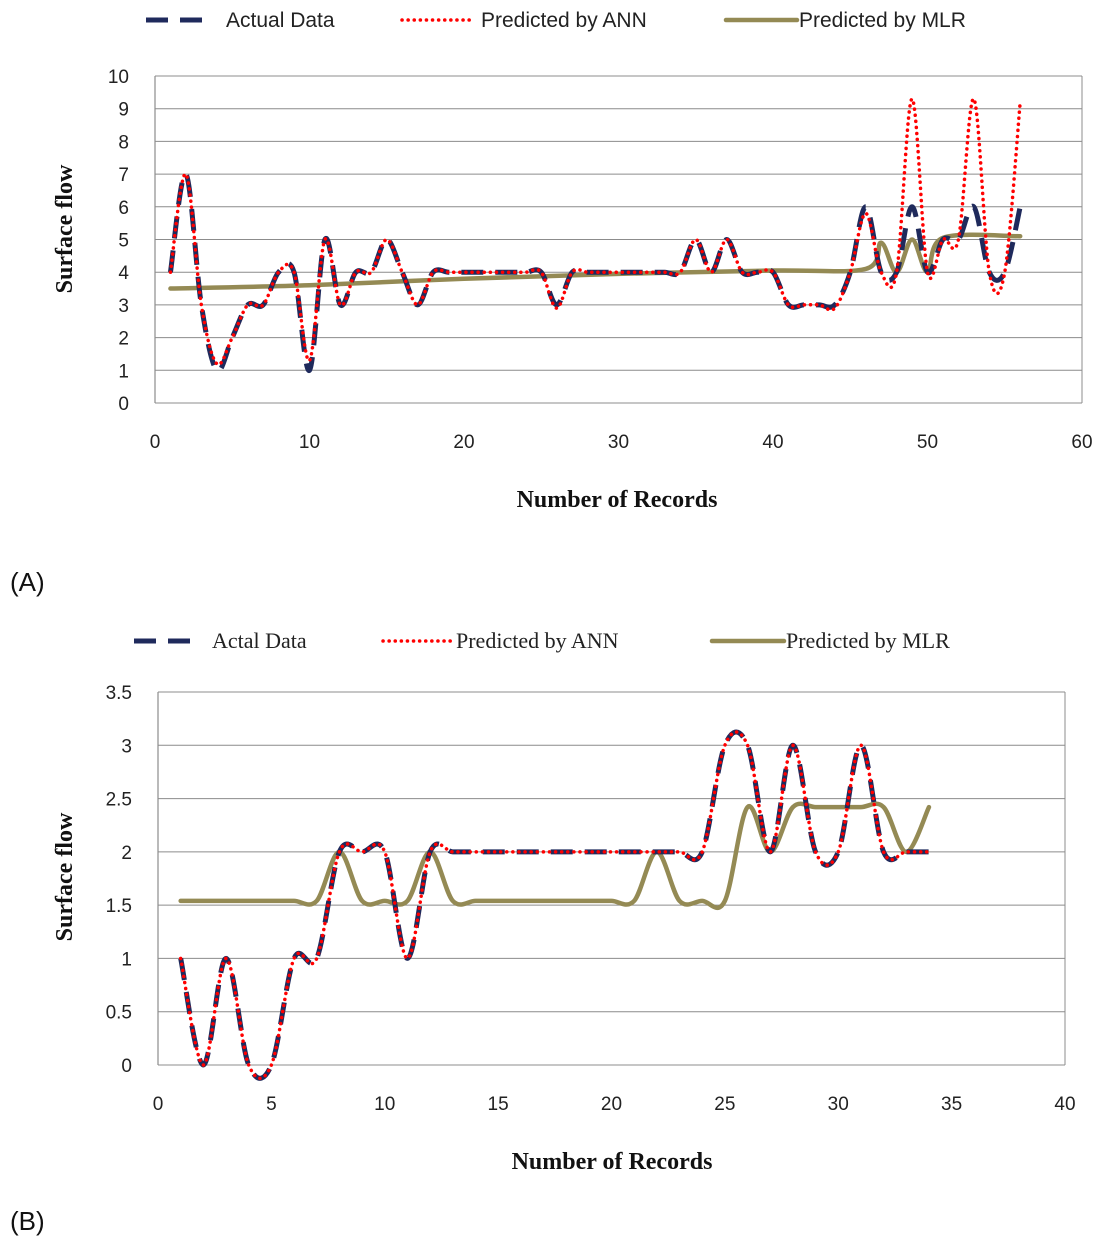 The height and width of the screenshot is (1249, 1099). What do you see at coordinates (271, 1104) in the screenshot?
I see `x-tick-label-b-1: 5` at bounding box center [271, 1104].